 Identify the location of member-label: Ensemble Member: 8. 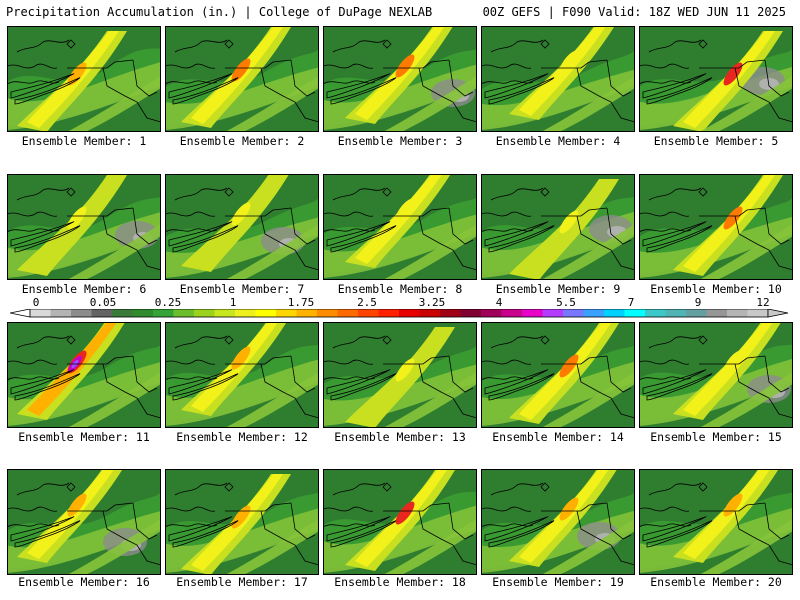
(400, 289).